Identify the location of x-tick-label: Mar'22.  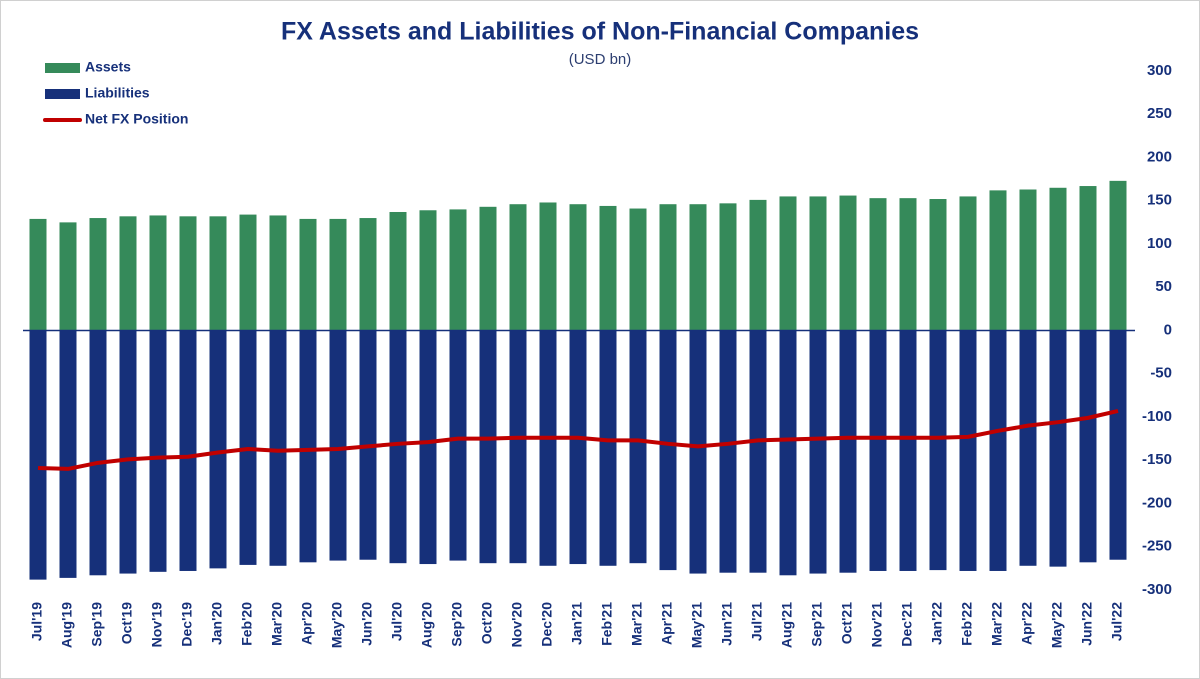
(997, 624).